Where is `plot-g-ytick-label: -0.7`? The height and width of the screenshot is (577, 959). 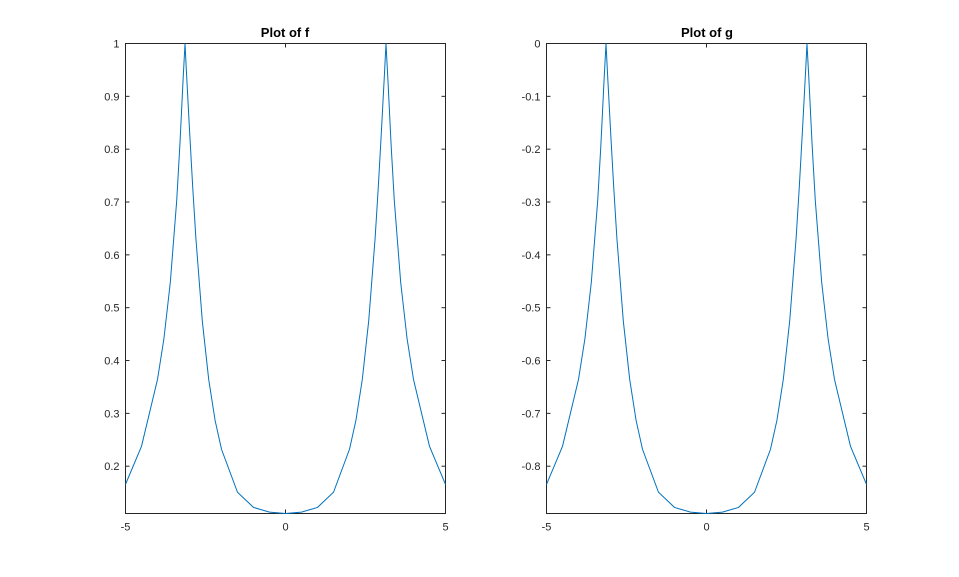 plot-g-ytick-label: -0.7 is located at coordinates (531, 414).